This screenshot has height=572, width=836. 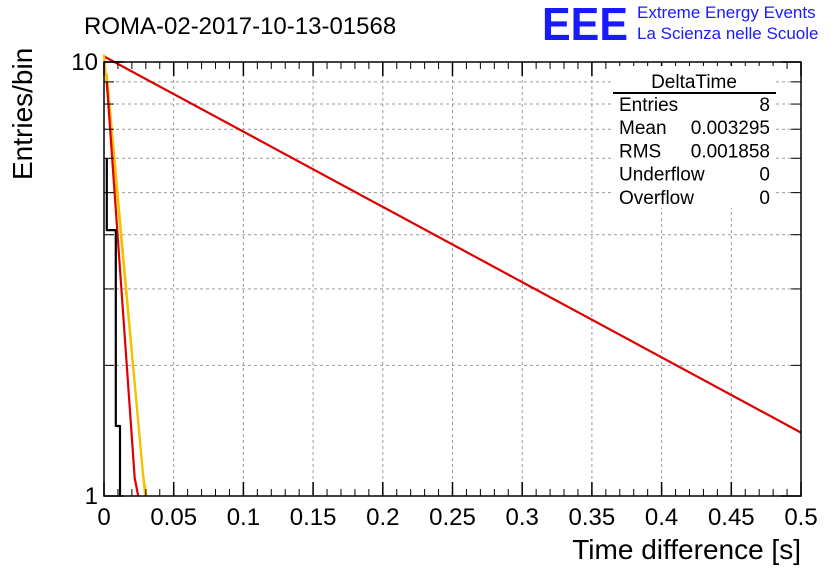 What do you see at coordinates (452, 517) in the screenshot?
I see `x-tick-label: 0.25` at bounding box center [452, 517].